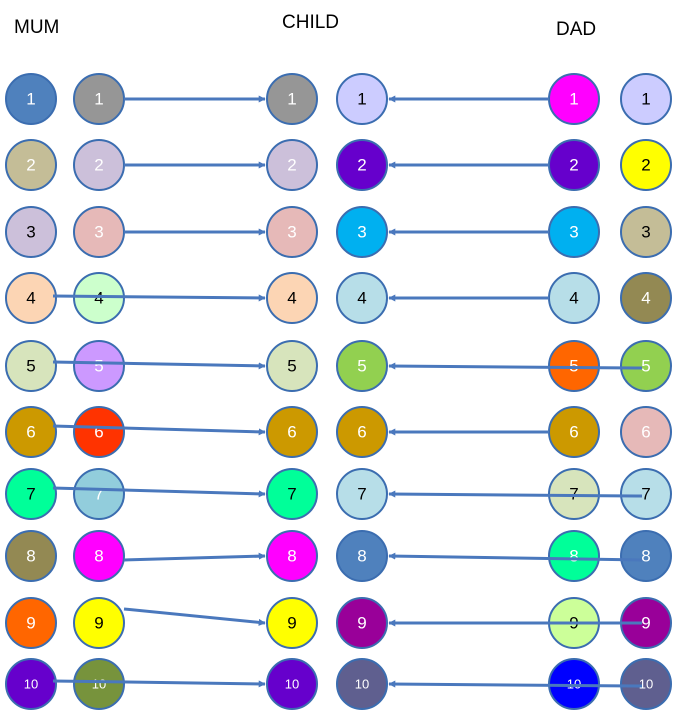 The width and height of the screenshot is (694, 712). I want to click on circle-child-mum-6: 6, so click(292, 432).